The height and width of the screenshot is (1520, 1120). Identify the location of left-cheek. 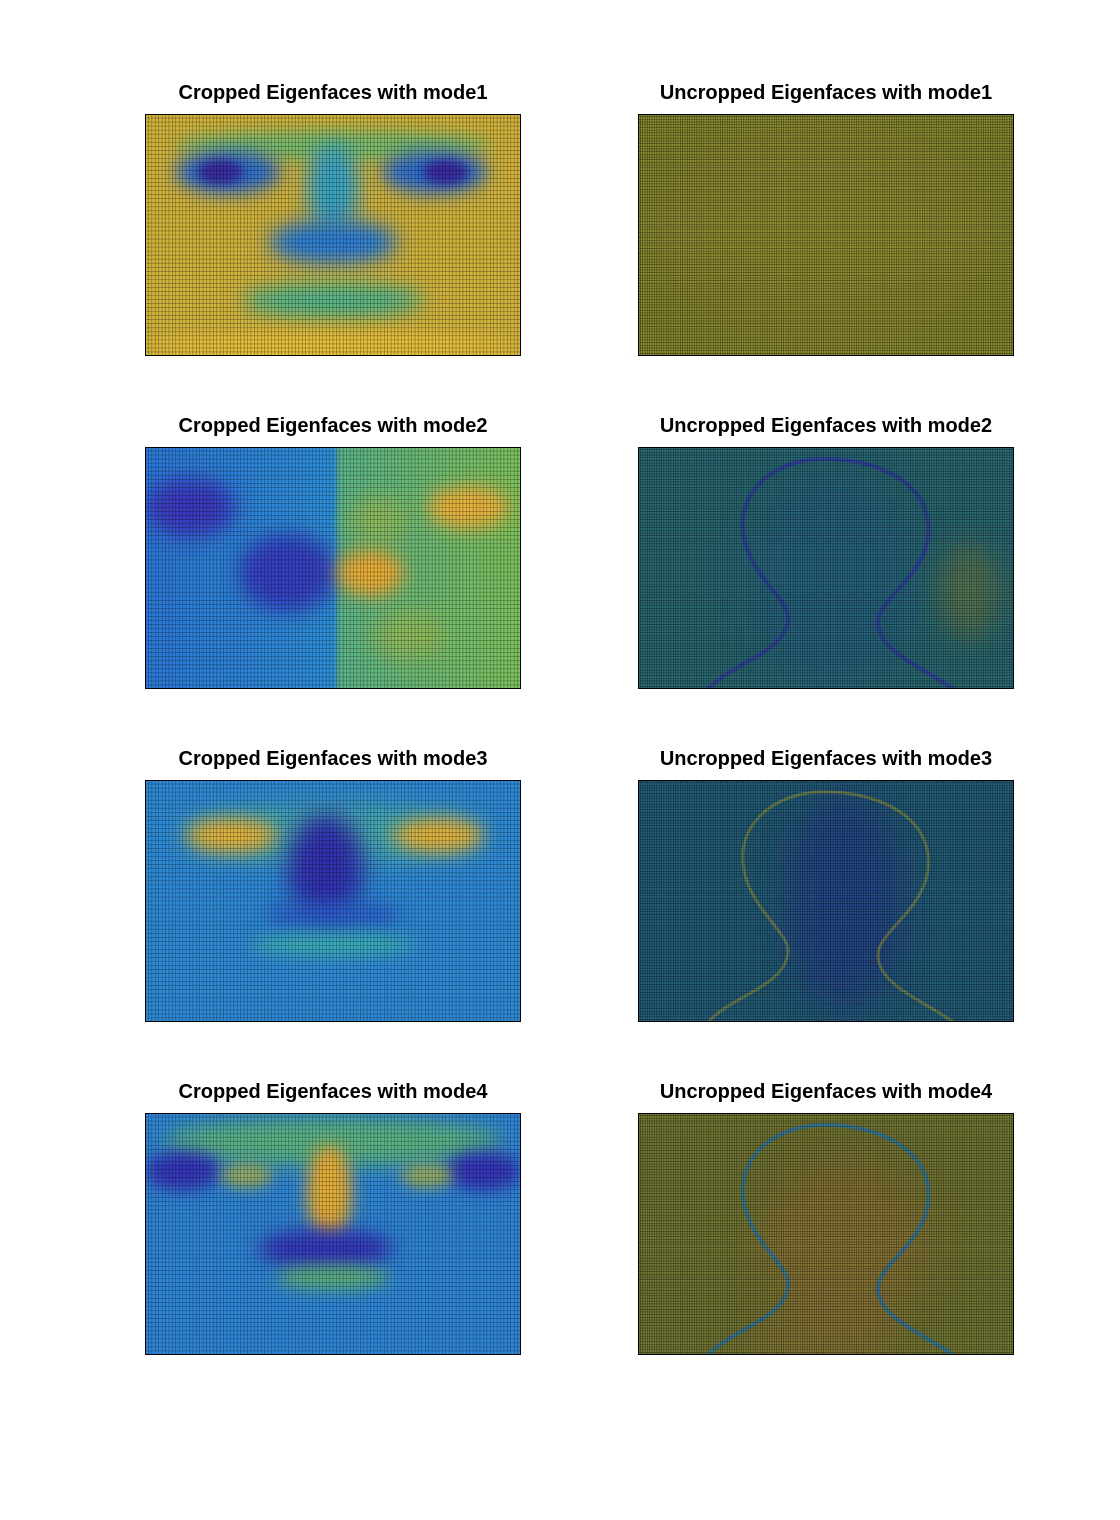
(246, 1176).